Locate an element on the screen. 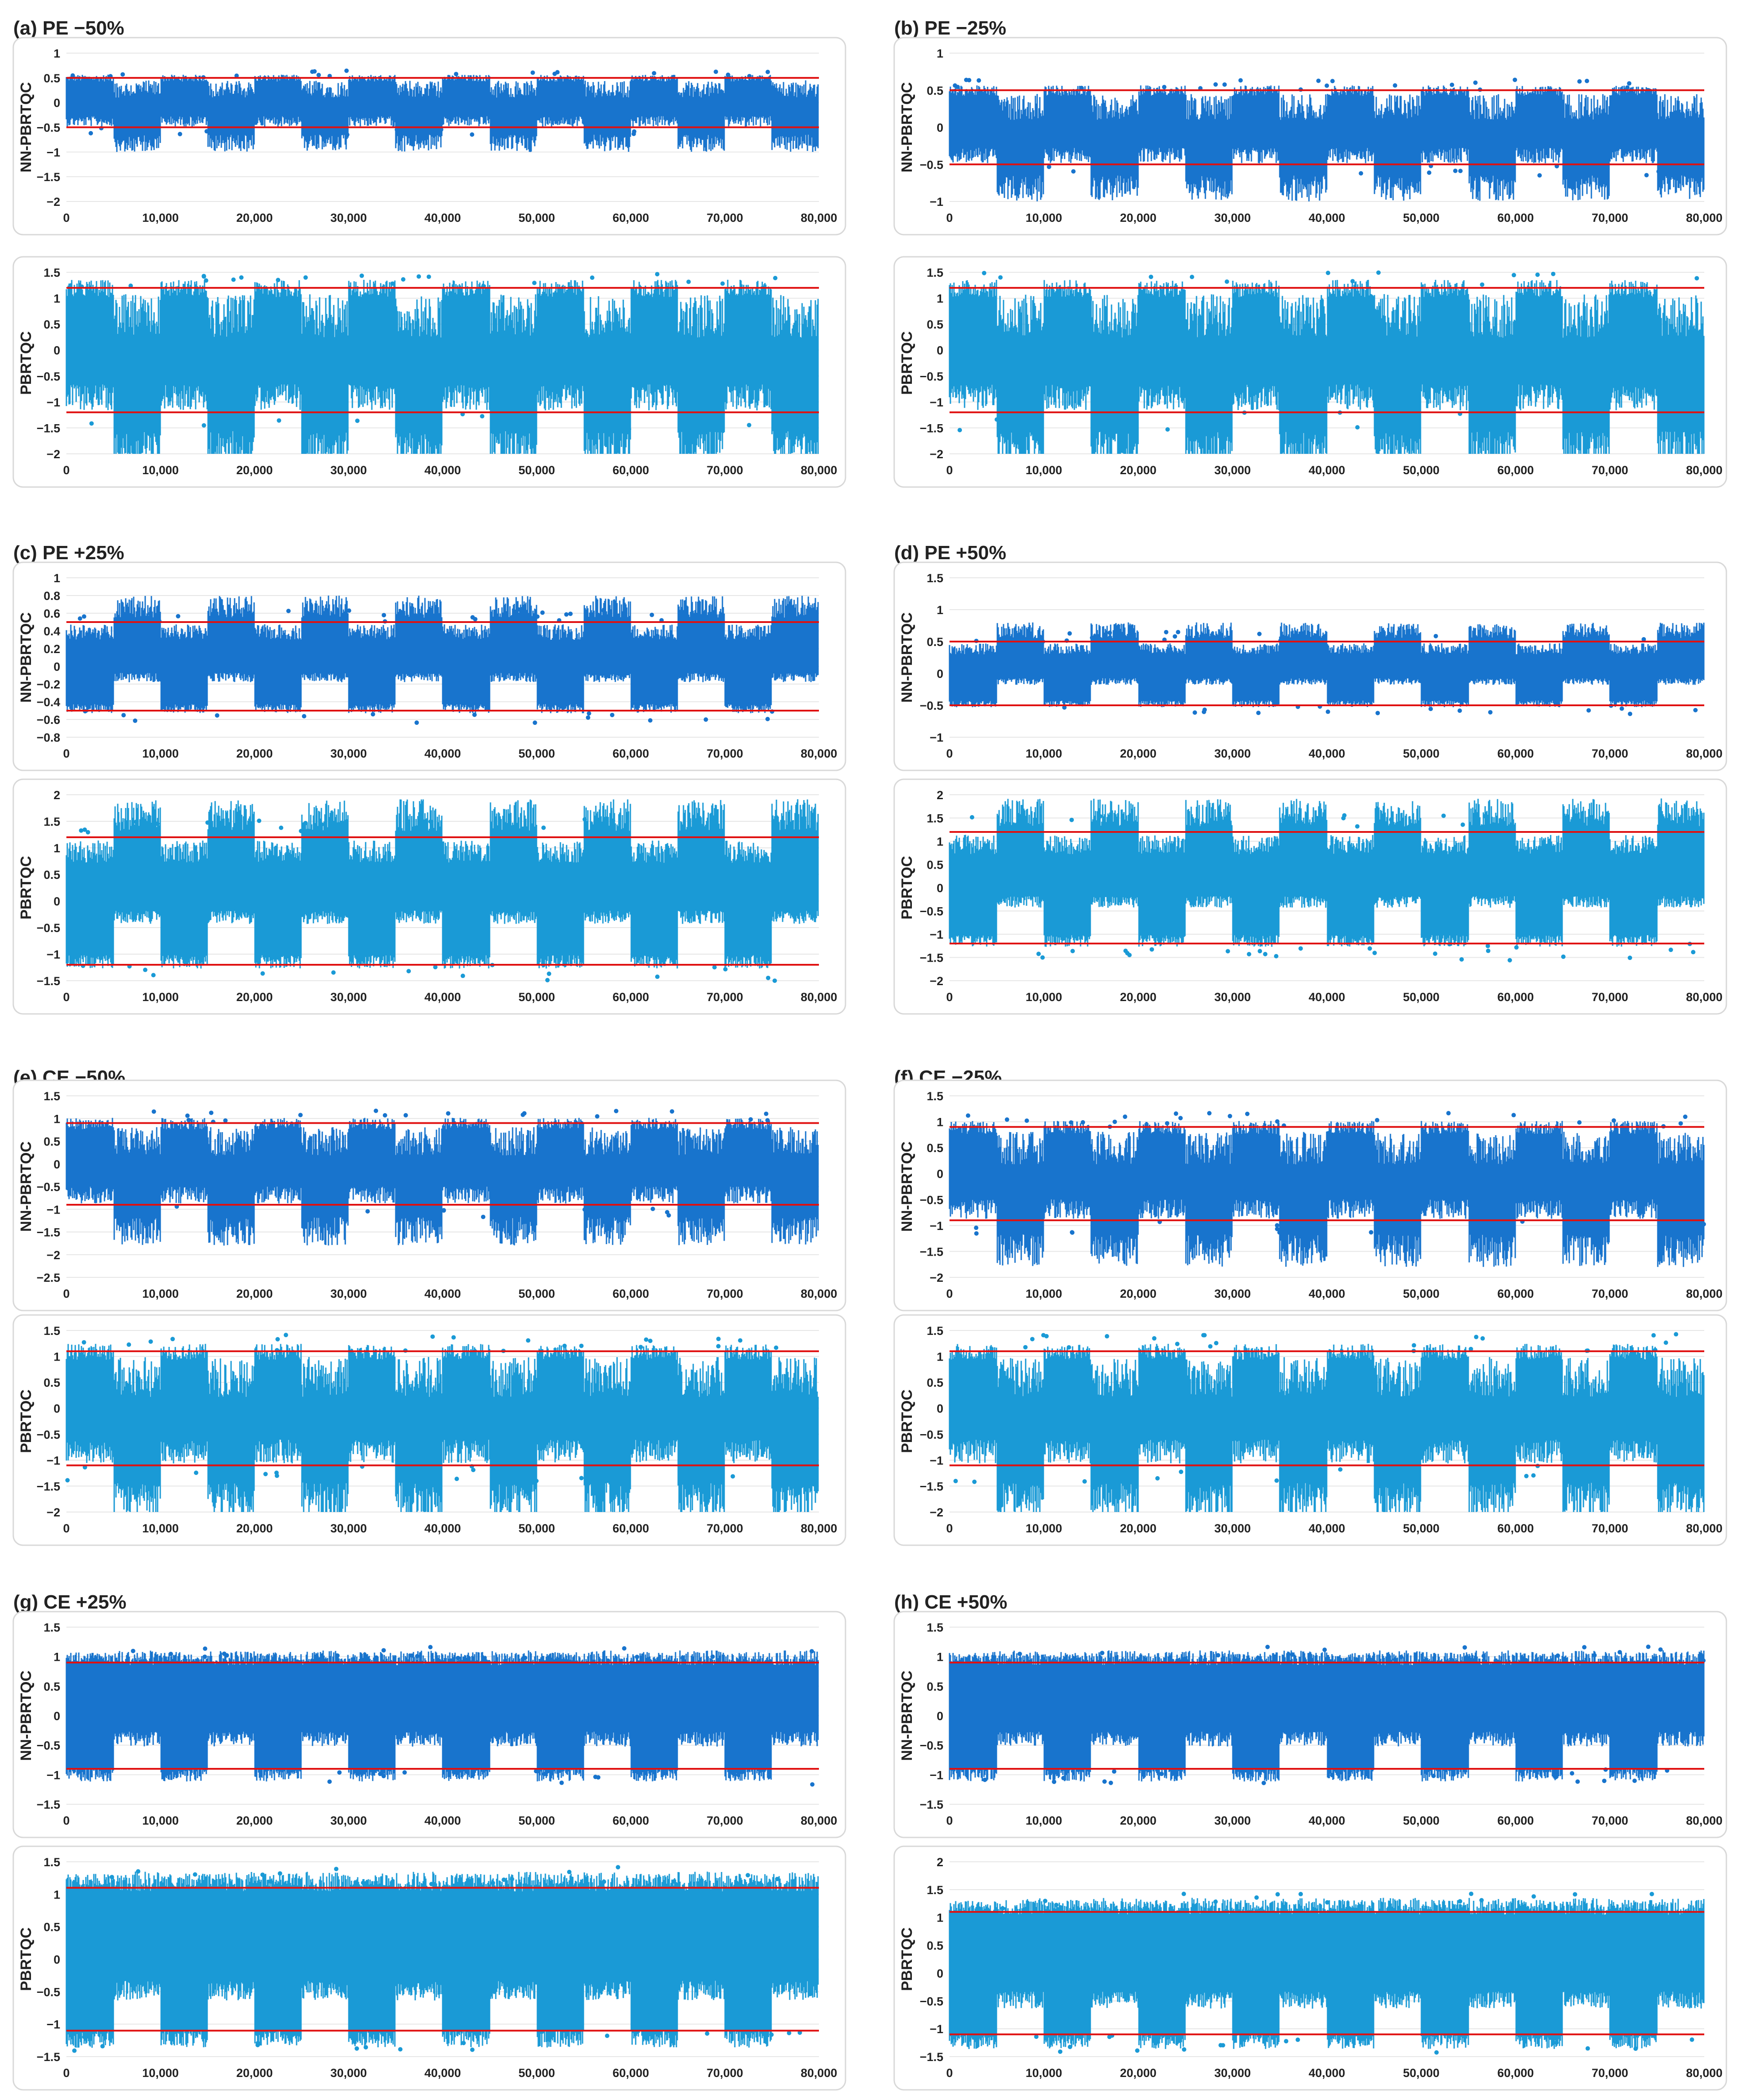 This screenshot has height=2100, width=1741. y-tick-label: −0.5 is located at coordinates (932, 164).